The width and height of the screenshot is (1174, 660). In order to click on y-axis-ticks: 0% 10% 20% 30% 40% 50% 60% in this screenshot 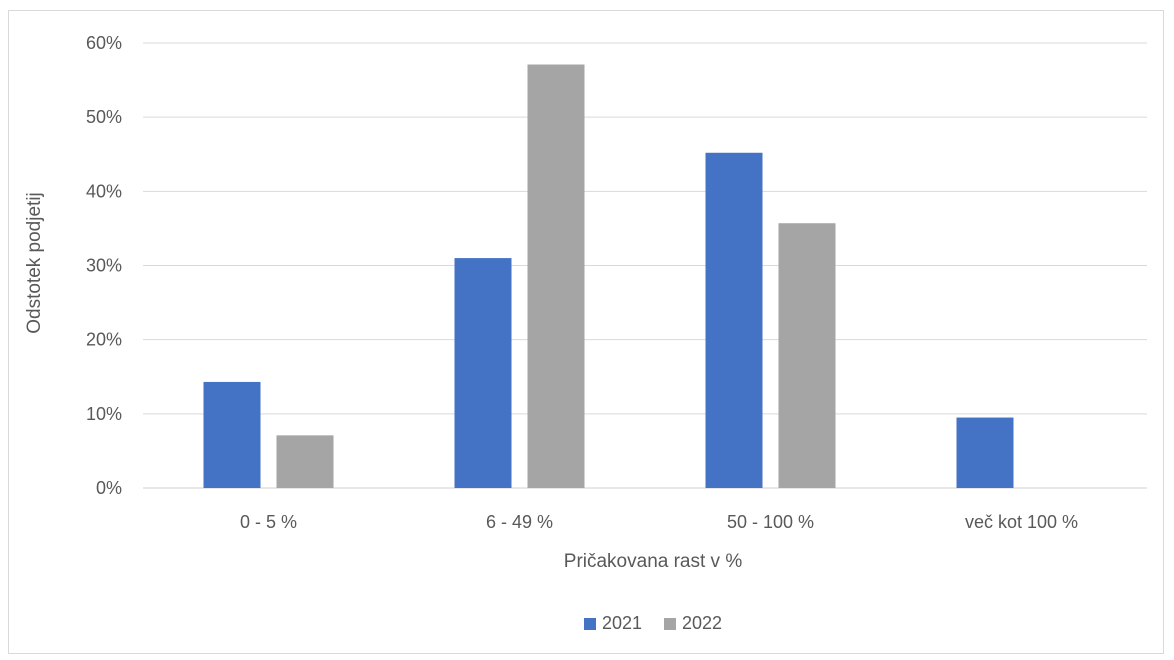, I will do `click(104, 265)`.